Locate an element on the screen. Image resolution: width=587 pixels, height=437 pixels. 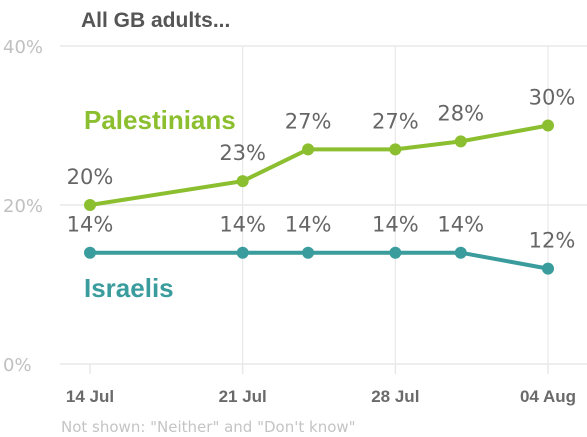
y-tick-label: 40% is located at coordinates (23, 47).